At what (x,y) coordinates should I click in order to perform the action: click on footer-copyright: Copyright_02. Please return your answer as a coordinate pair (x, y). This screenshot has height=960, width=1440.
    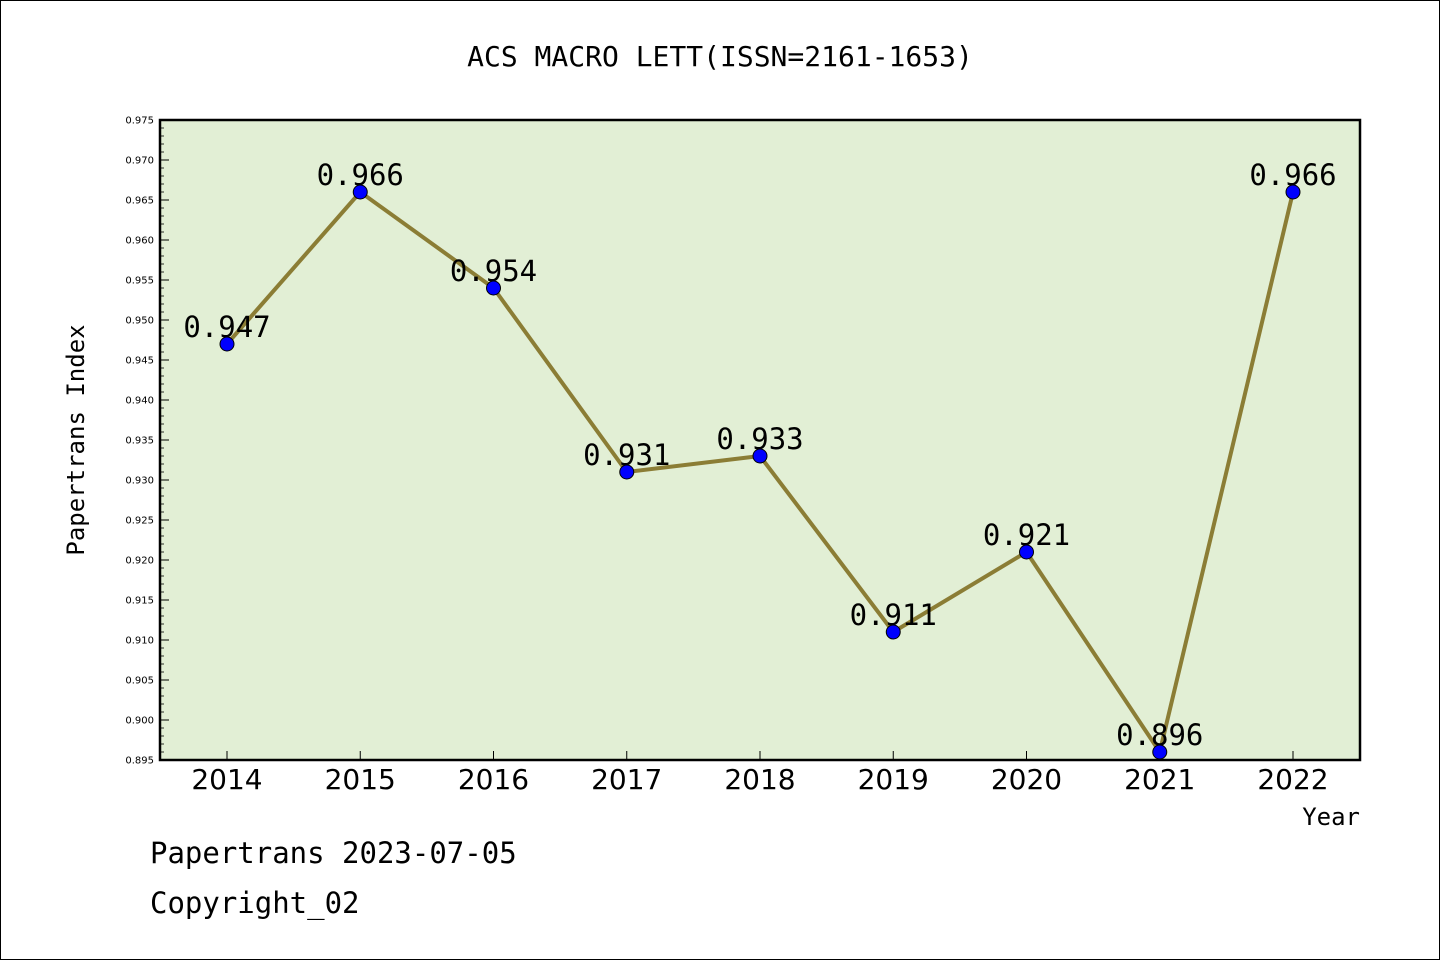
    Looking at the image, I should click on (255, 903).